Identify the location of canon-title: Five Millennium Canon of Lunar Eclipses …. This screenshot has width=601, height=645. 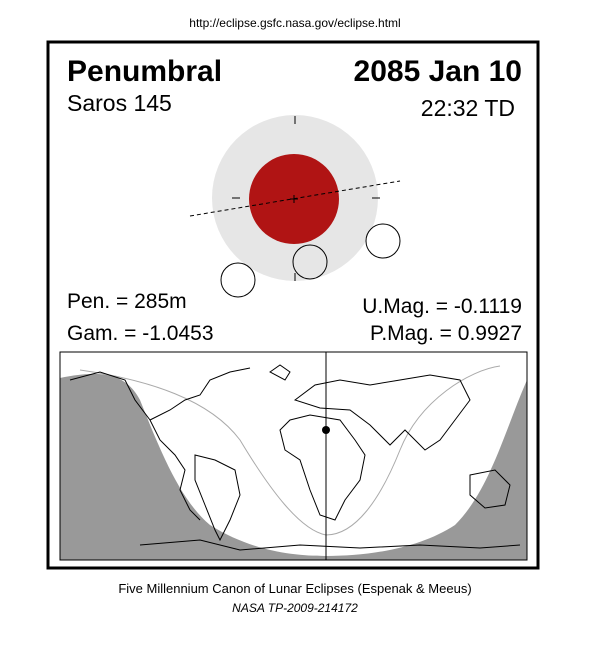
(294, 588).